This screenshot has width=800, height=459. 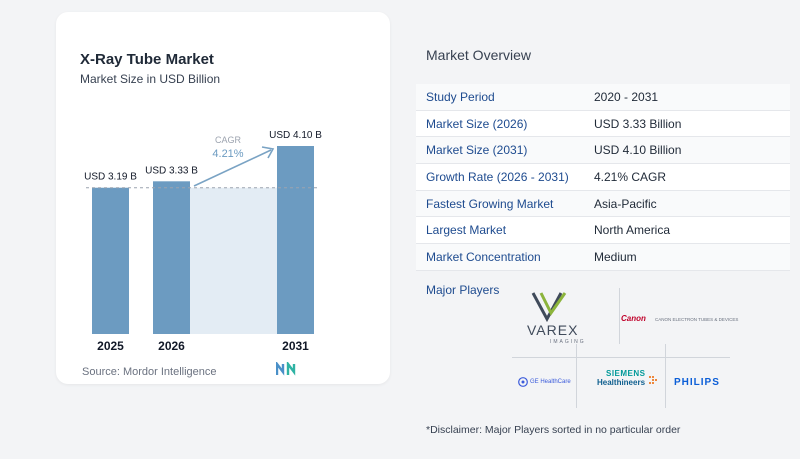 I want to click on overview-row: Largest Market North America, so click(x=603, y=231).